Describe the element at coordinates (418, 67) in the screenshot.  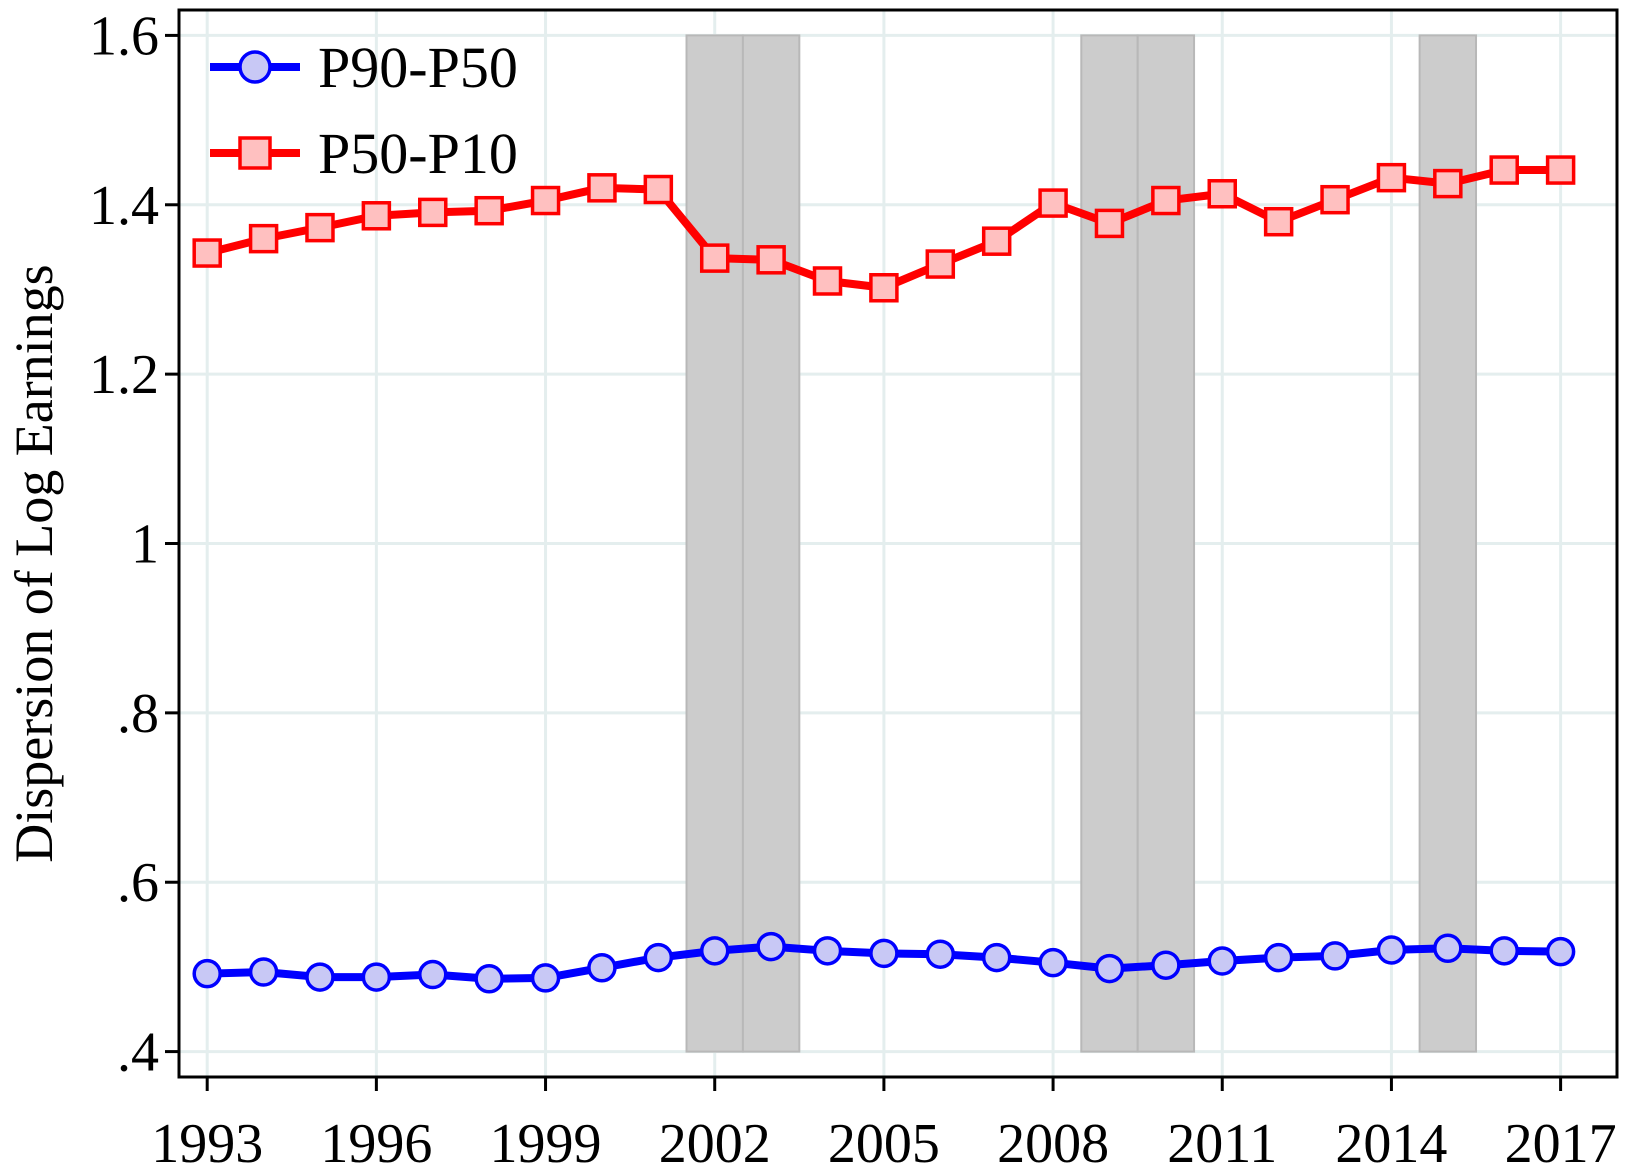
I see `legend-label: P90-P50` at that location.